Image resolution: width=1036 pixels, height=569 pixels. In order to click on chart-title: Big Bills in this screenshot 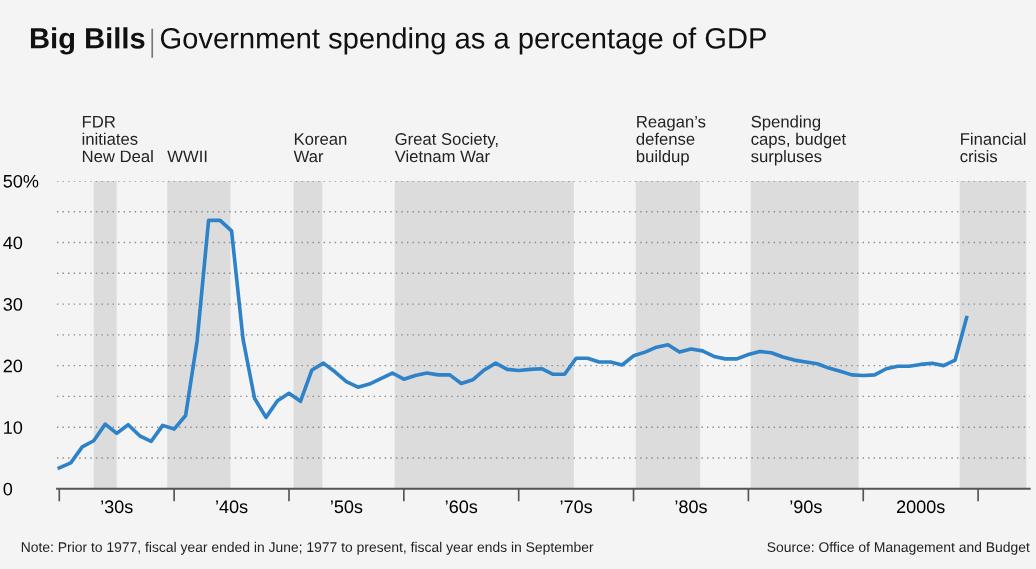, I will do `click(87, 41)`.